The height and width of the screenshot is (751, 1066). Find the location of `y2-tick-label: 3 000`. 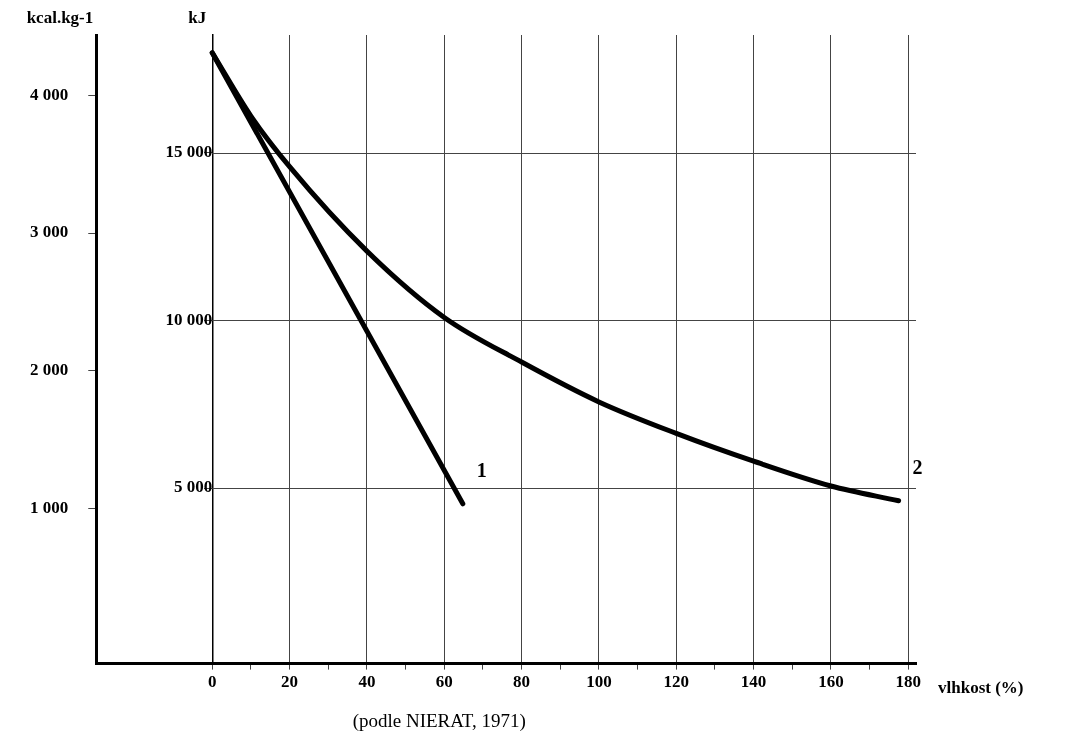

y2-tick-label: 3 000 is located at coordinates (49, 232).